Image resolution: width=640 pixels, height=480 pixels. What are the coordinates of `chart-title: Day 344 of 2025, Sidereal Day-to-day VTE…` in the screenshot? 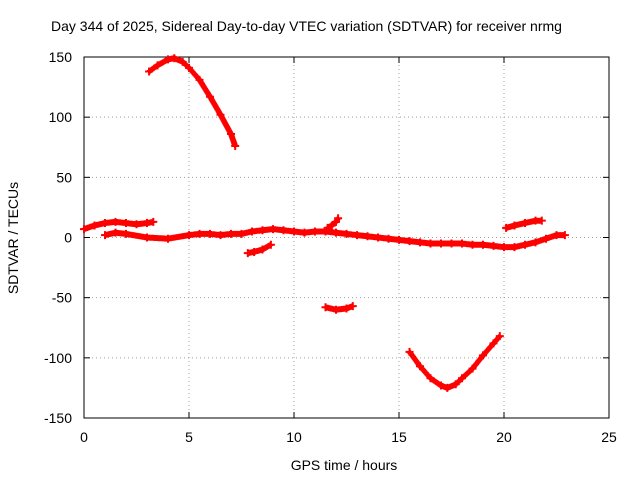 It's located at (306, 26).